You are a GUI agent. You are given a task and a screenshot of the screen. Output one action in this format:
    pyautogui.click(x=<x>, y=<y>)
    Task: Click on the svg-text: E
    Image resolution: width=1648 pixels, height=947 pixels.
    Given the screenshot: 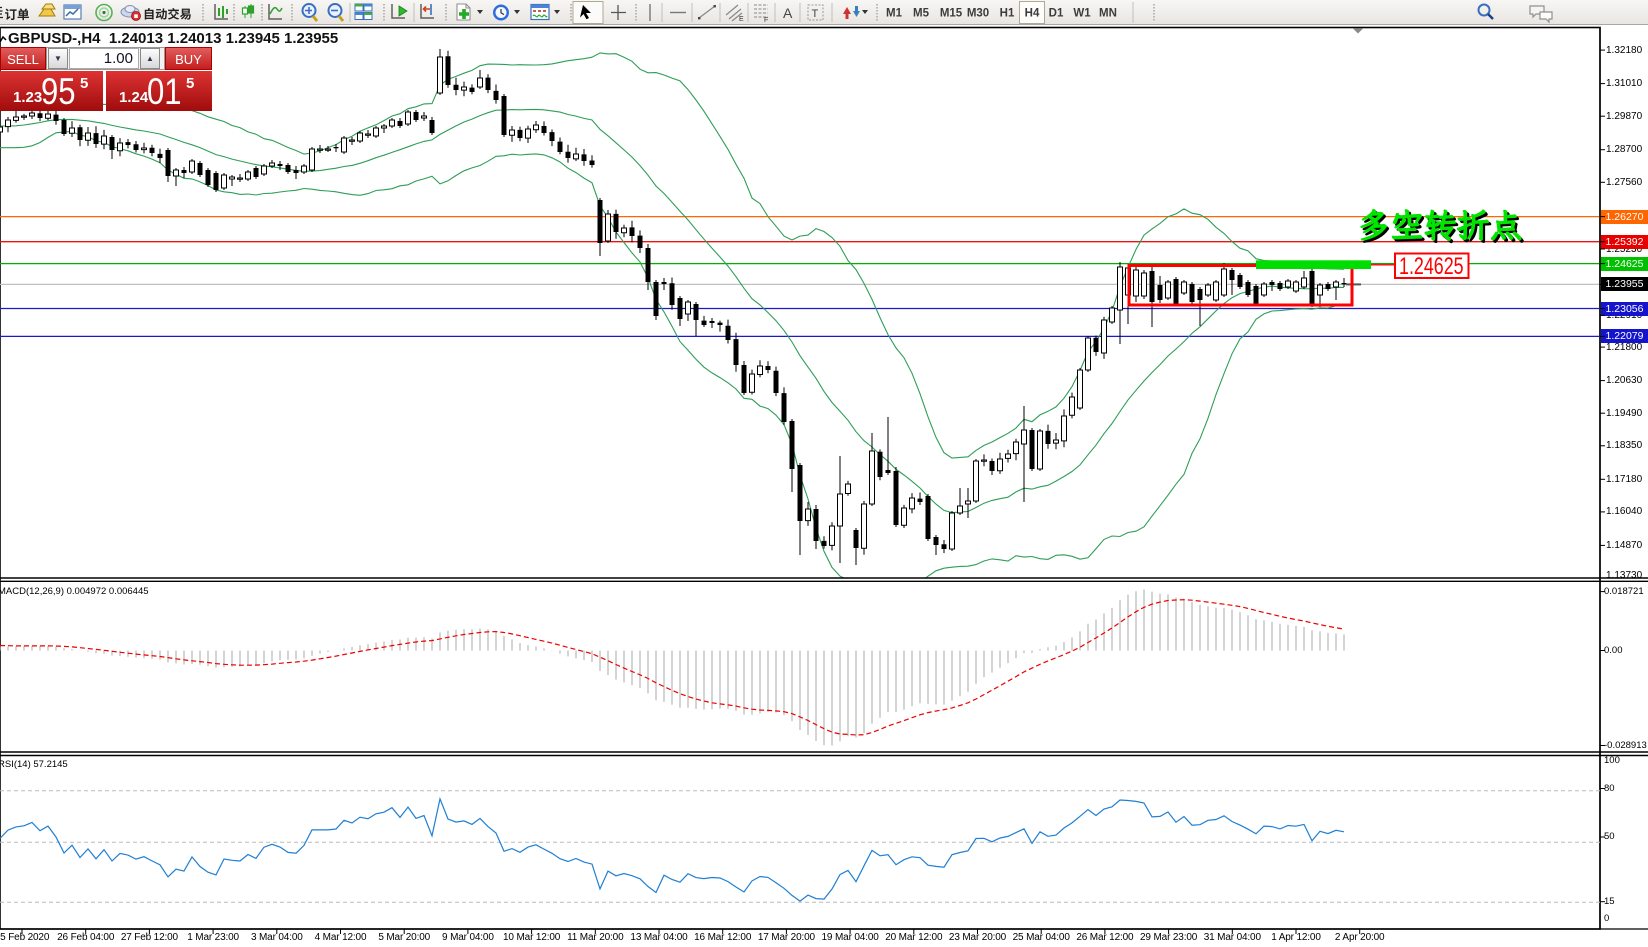 What is the action you would take?
    pyautogui.click(x=741, y=19)
    